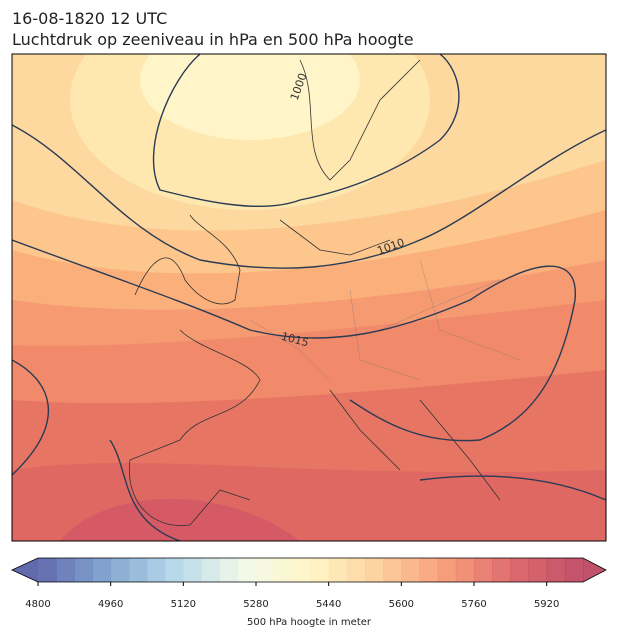  I want to click on colorbar-tick-label: 5920, so click(546, 604).